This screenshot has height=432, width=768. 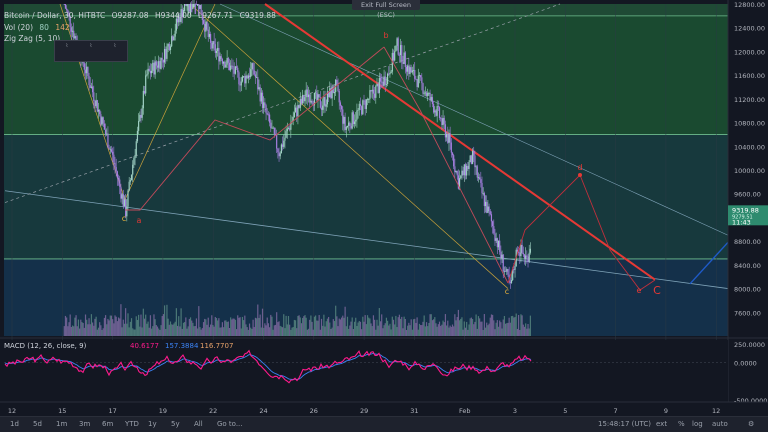 I want to click on ohlc-high: H9344.00, so click(x=173, y=15).